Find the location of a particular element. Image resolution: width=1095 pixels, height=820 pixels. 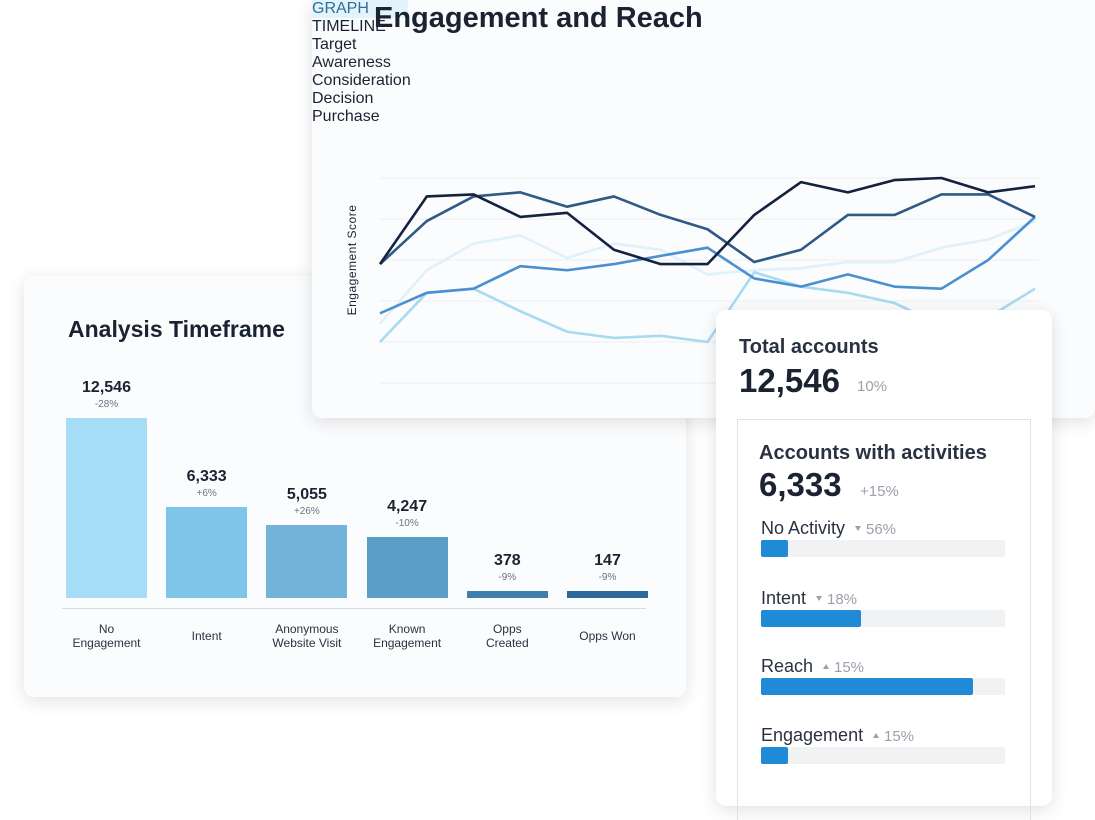

total-label: Total accounts is located at coordinates (809, 347).